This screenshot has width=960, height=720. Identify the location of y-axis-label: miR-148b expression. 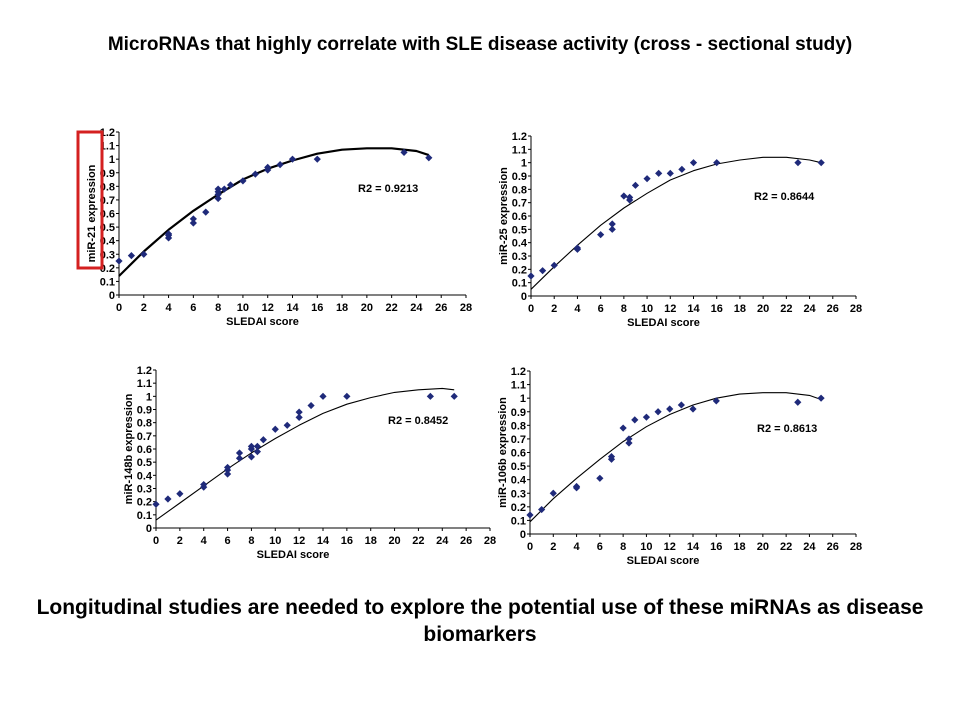
(129, 448).